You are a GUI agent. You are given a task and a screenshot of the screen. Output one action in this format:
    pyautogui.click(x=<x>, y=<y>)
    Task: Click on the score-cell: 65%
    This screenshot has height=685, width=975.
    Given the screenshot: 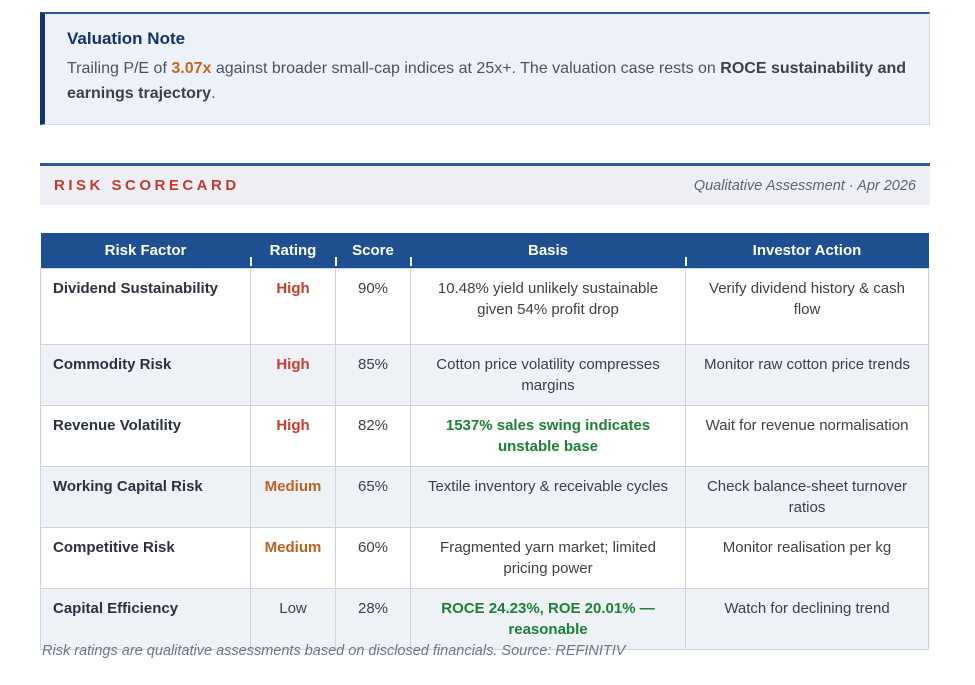 What is the action you would take?
    pyautogui.click(x=373, y=497)
    